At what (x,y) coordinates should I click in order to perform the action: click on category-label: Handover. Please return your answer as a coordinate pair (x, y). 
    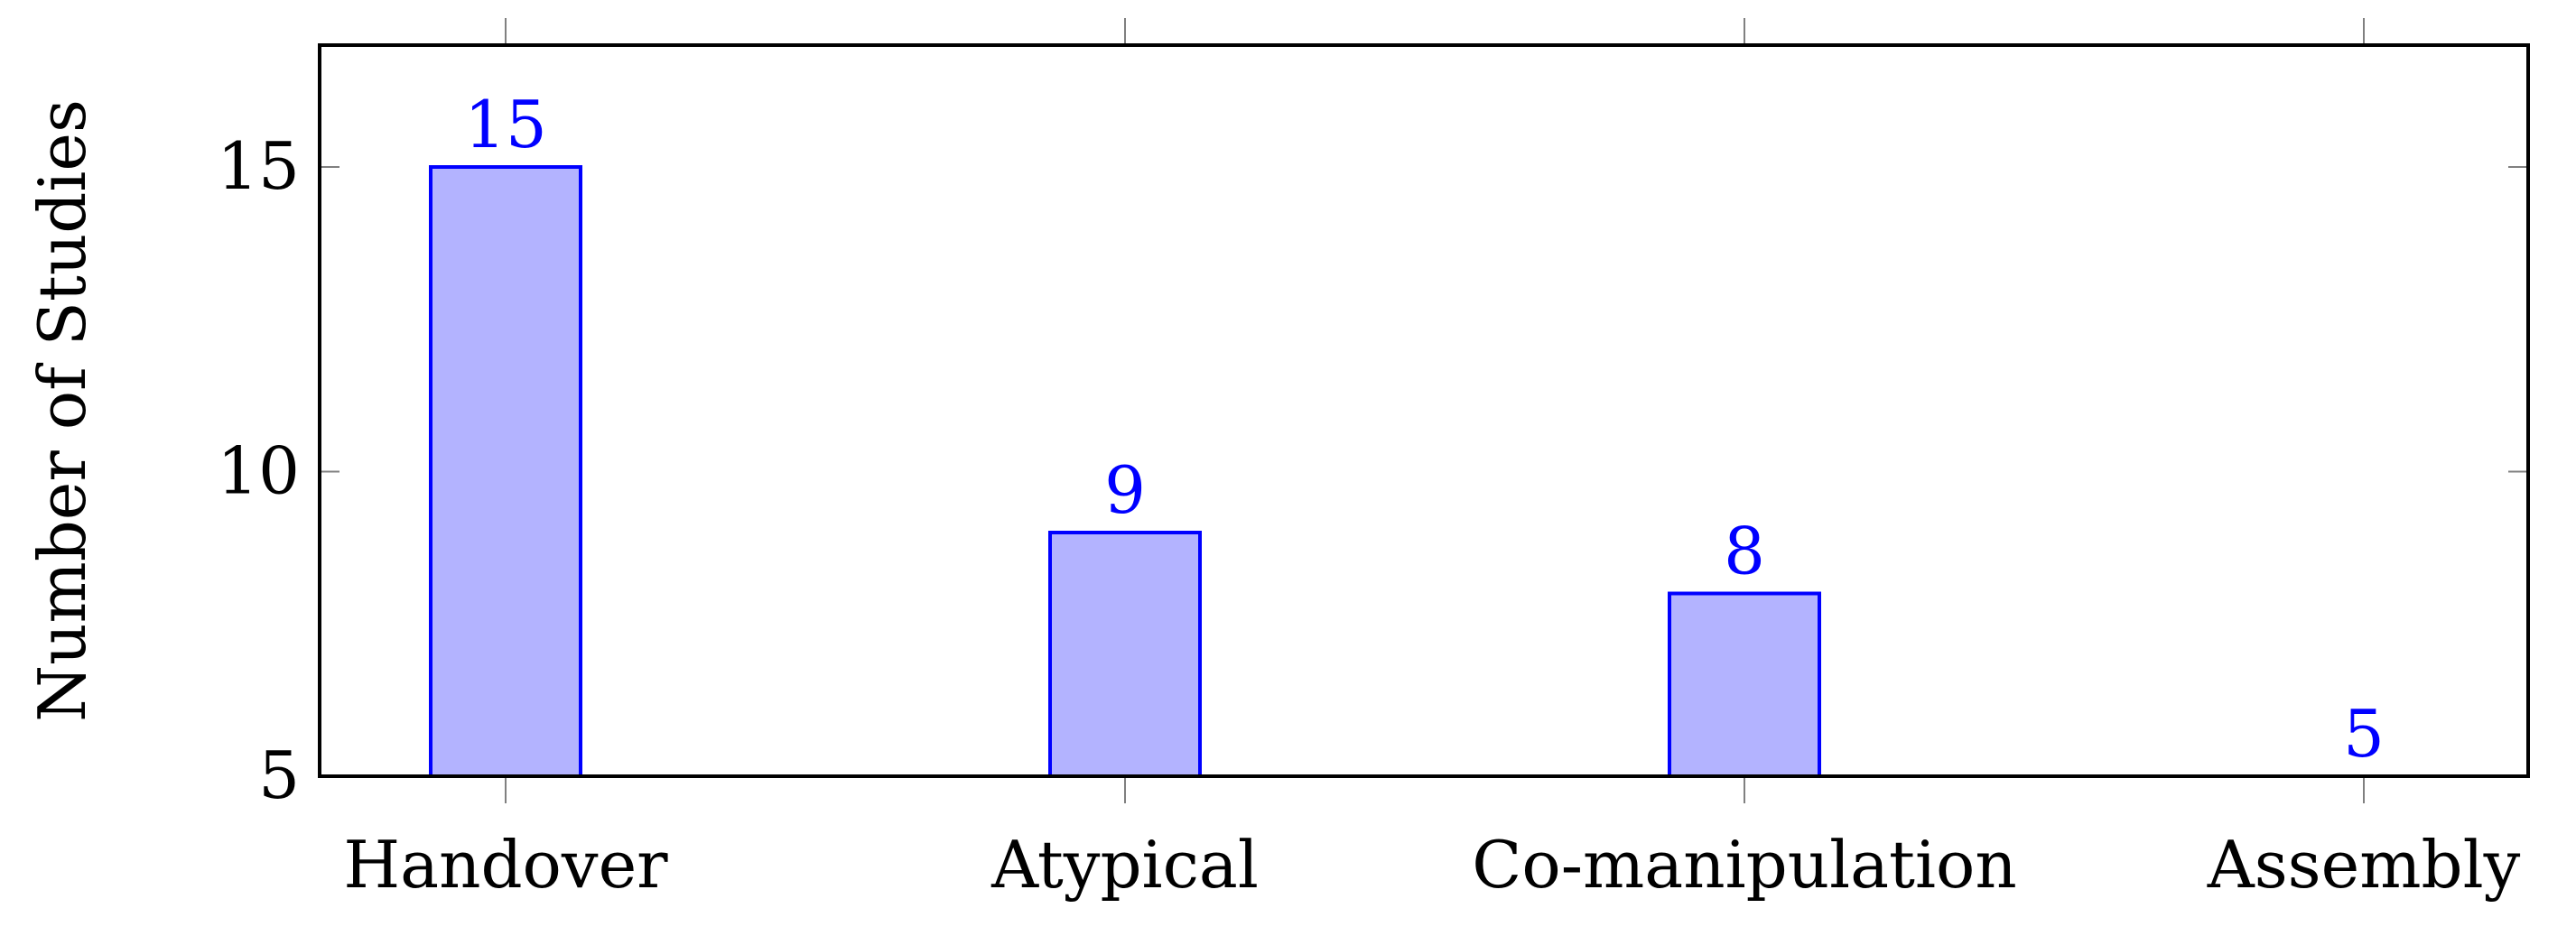
    Looking at the image, I should click on (505, 865).